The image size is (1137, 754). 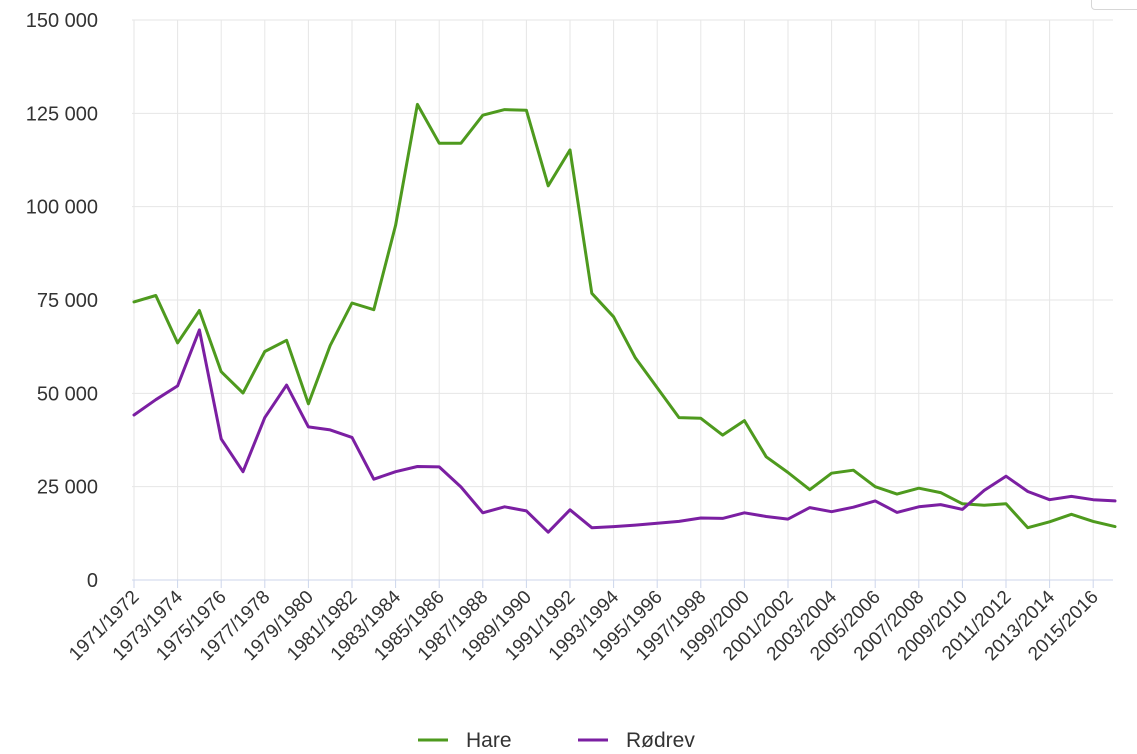 I want to click on y-tick-label: 125 000, so click(x=62, y=114).